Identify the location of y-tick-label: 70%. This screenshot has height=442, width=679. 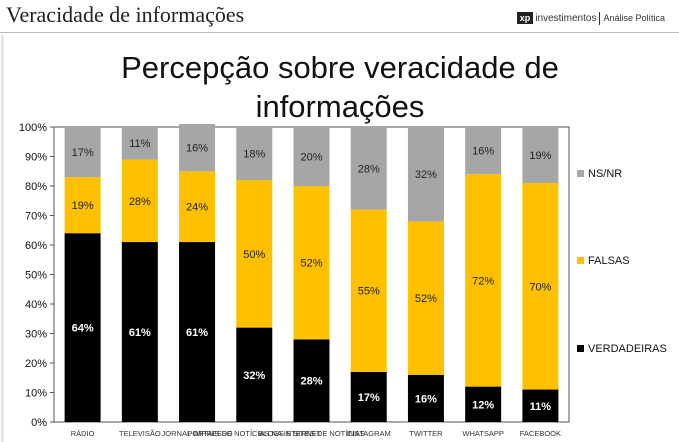
(36, 217).